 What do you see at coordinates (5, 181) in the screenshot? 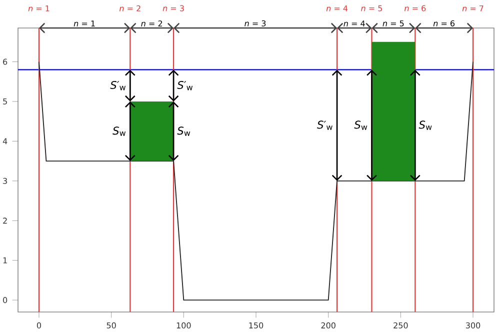
I see `y-tick-label: 3` at bounding box center [5, 181].